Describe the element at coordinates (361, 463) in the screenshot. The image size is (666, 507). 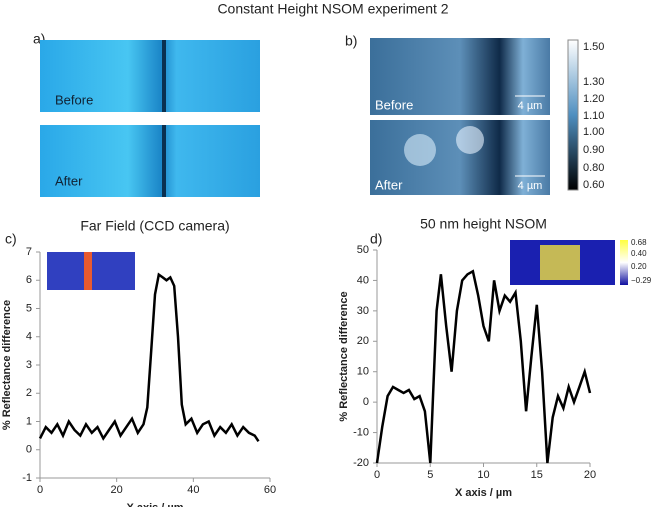
I see `y-tick-label: -20` at that location.